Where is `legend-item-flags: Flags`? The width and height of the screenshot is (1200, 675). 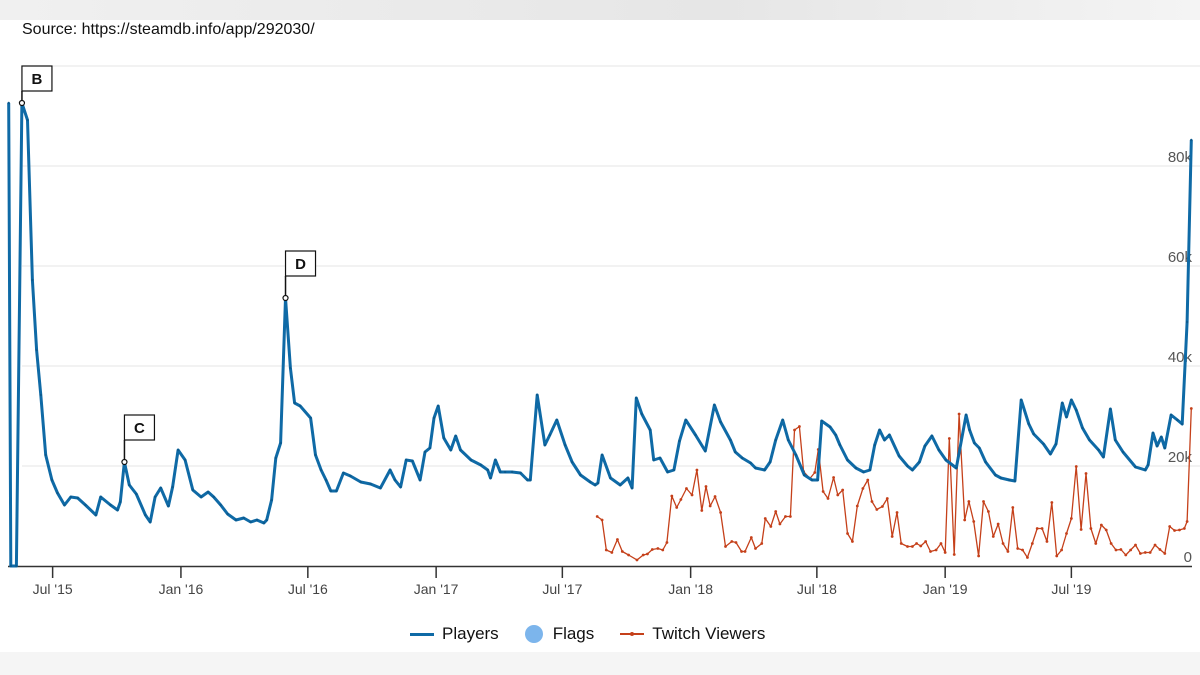 legend-item-flags: Flags is located at coordinates (559, 634).